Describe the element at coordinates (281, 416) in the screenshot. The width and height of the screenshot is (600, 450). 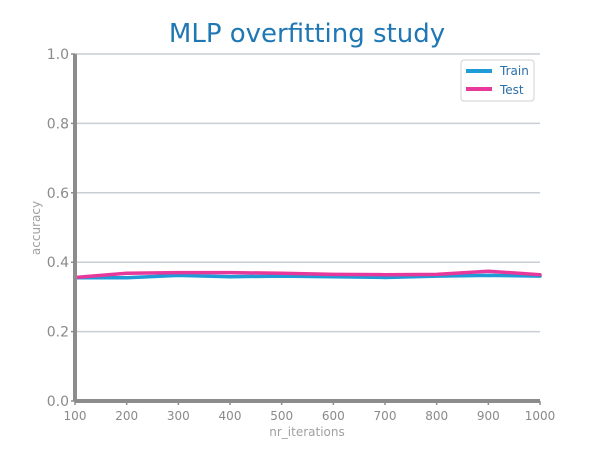
I see `x-tick-label: 500` at that location.